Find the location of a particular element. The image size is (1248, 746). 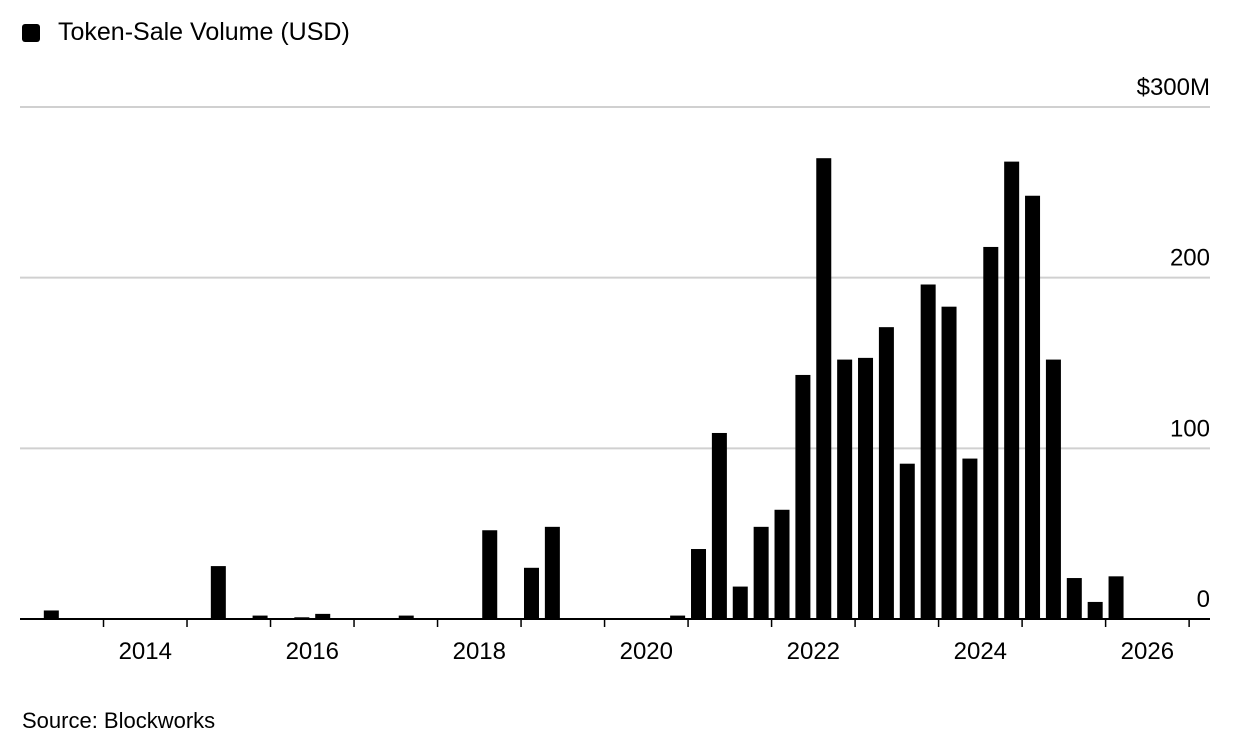

legend-label: Token-Sale Volume (USD) is located at coordinates (204, 32).